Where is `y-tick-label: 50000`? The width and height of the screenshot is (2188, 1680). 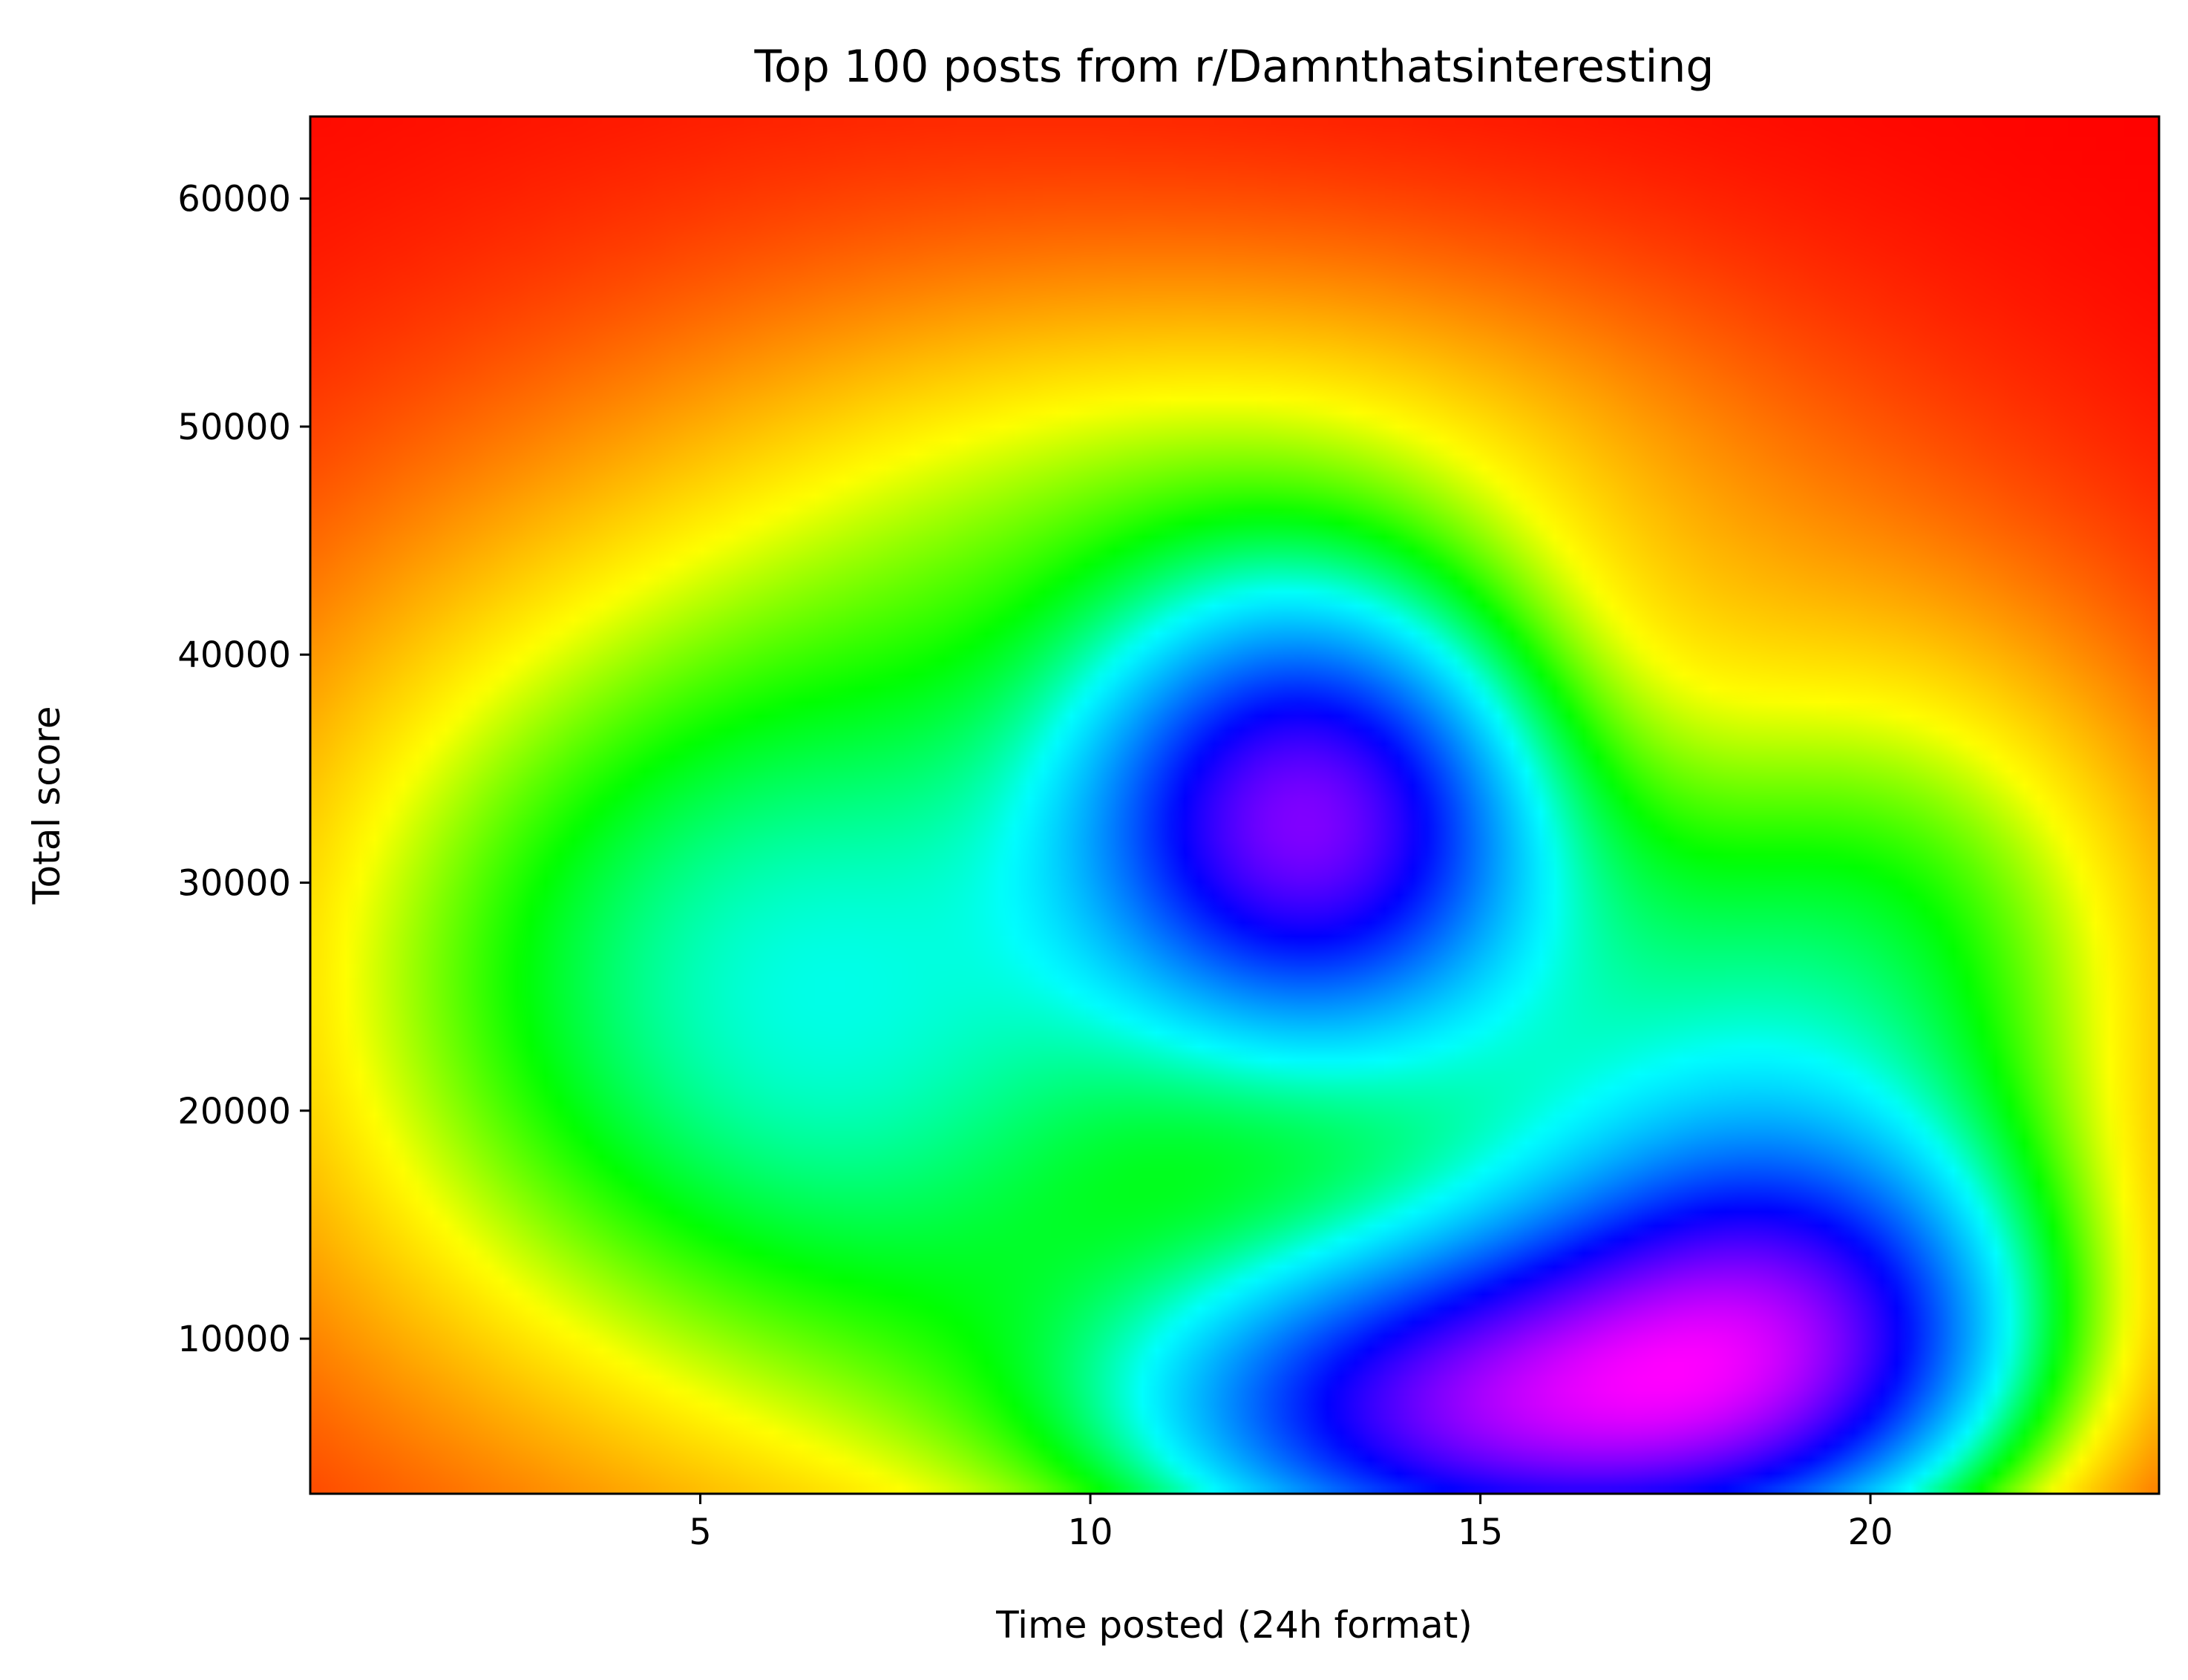
y-tick-label: 50000 is located at coordinates (234, 428).